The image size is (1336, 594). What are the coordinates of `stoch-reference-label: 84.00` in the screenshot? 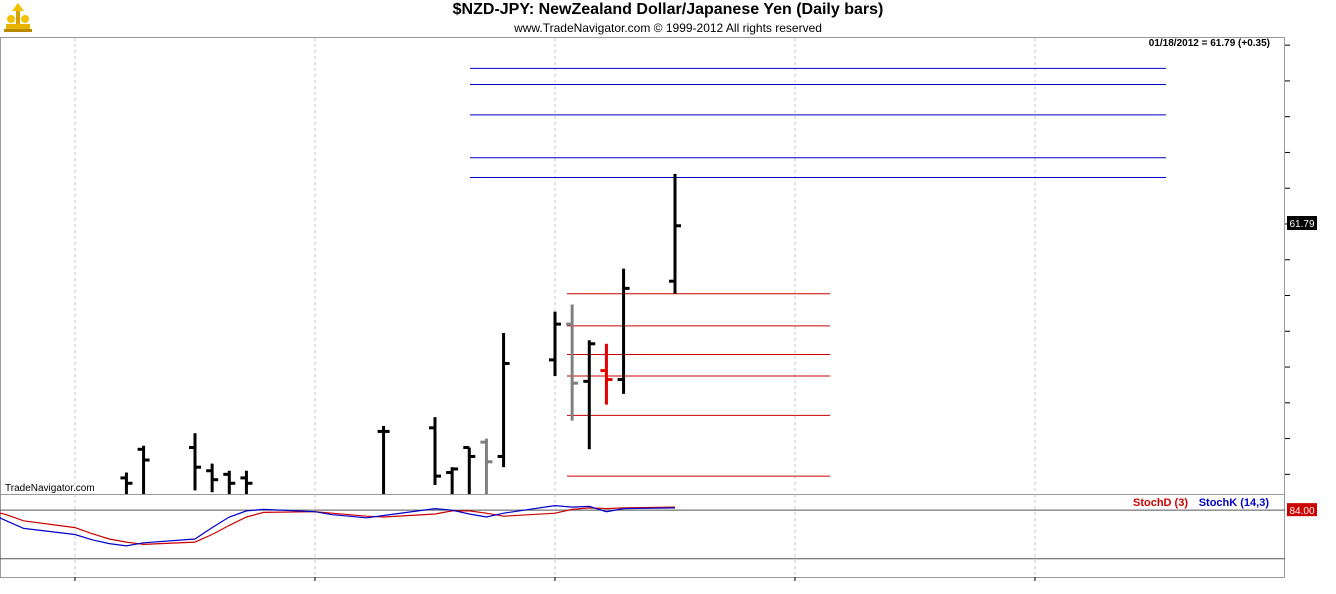 It's located at (1301, 511).